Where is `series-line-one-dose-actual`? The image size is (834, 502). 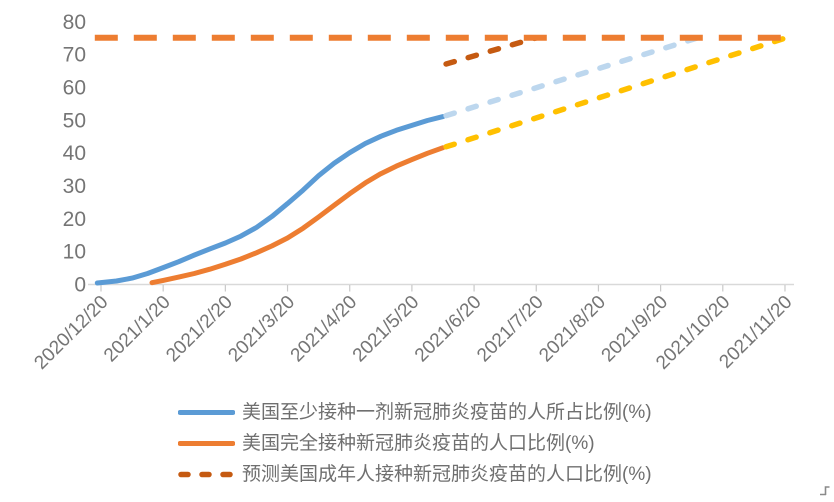 series-line-one-dose-actual is located at coordinates (270, 200).